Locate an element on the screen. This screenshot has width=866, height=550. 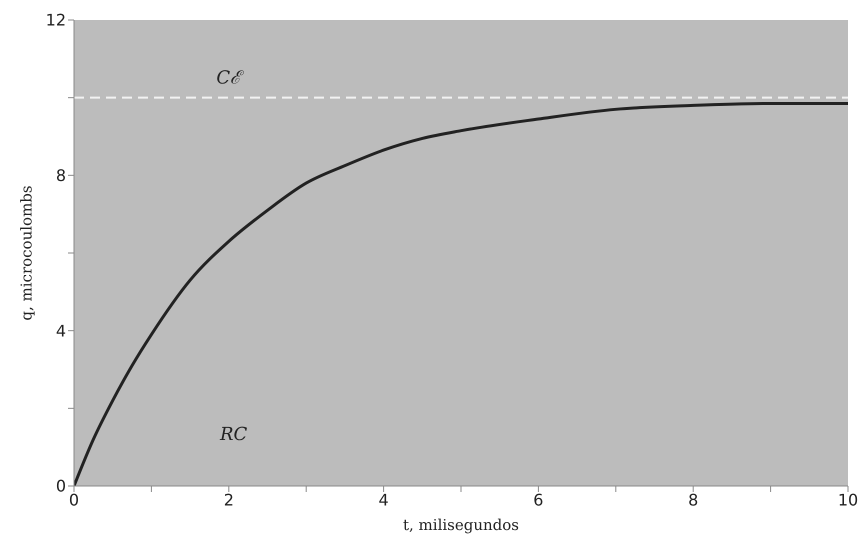
y-tick-label: 0 is located at coordinates (61, 486).